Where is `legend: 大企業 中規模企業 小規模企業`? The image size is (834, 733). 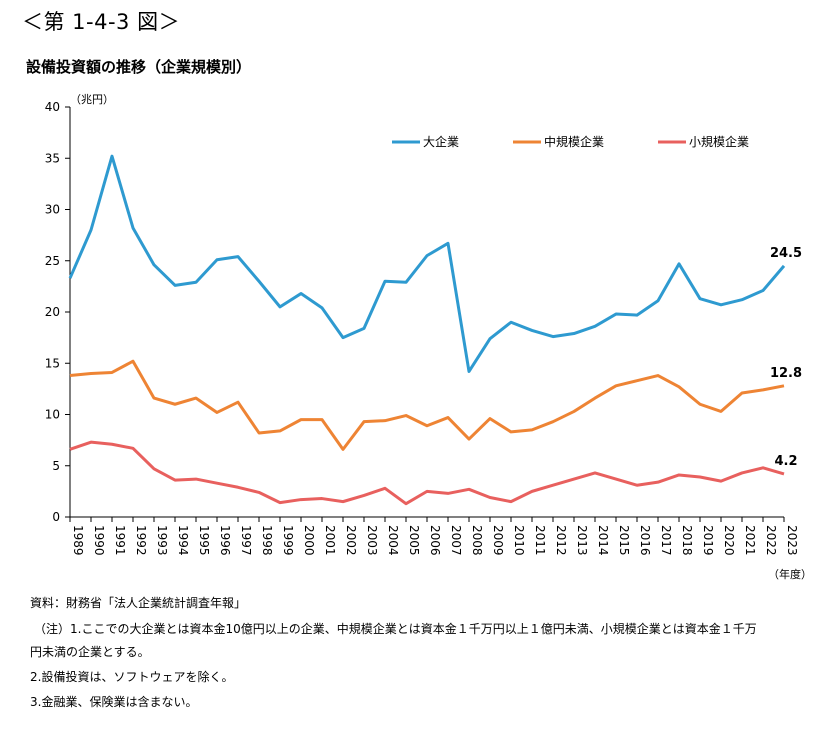
legend: 大企業 中規模企業 小規模企業 is located at coordinates (570, 141).